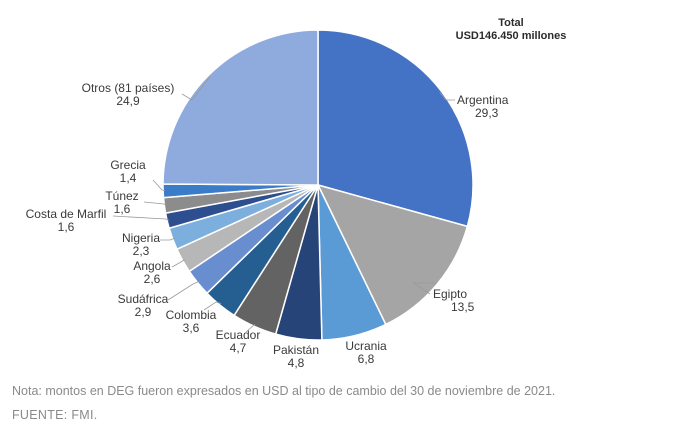 The image size is (675, 433). Describe the element at coordinates (167, 239) in the screenshot. I see `leader-line-nigeria` at that location.